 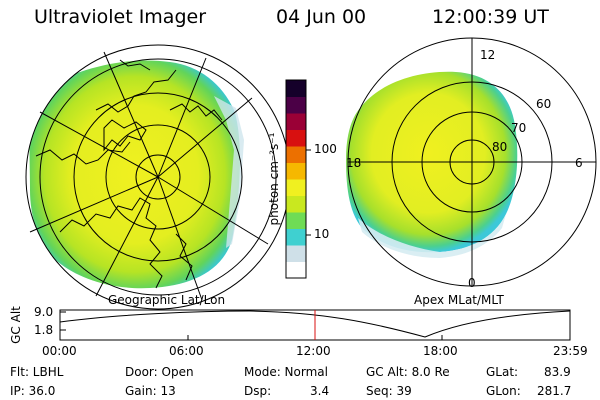 I want to click on time-readout: 12:00:39 UT, so click(x=490, y=17).